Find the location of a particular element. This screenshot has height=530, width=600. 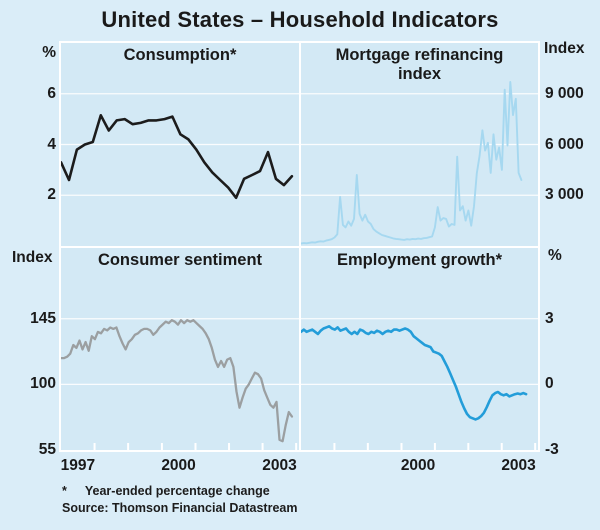

footnote: * Year-ended percentage change is located at coordinates (166, 491).